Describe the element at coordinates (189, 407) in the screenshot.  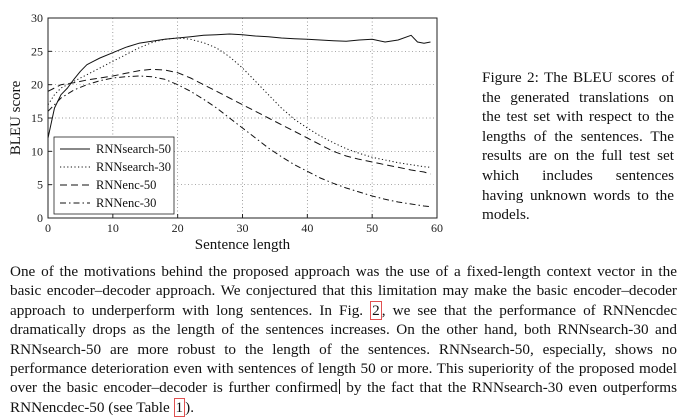
I see `body-text-part-4: ).` at that location.